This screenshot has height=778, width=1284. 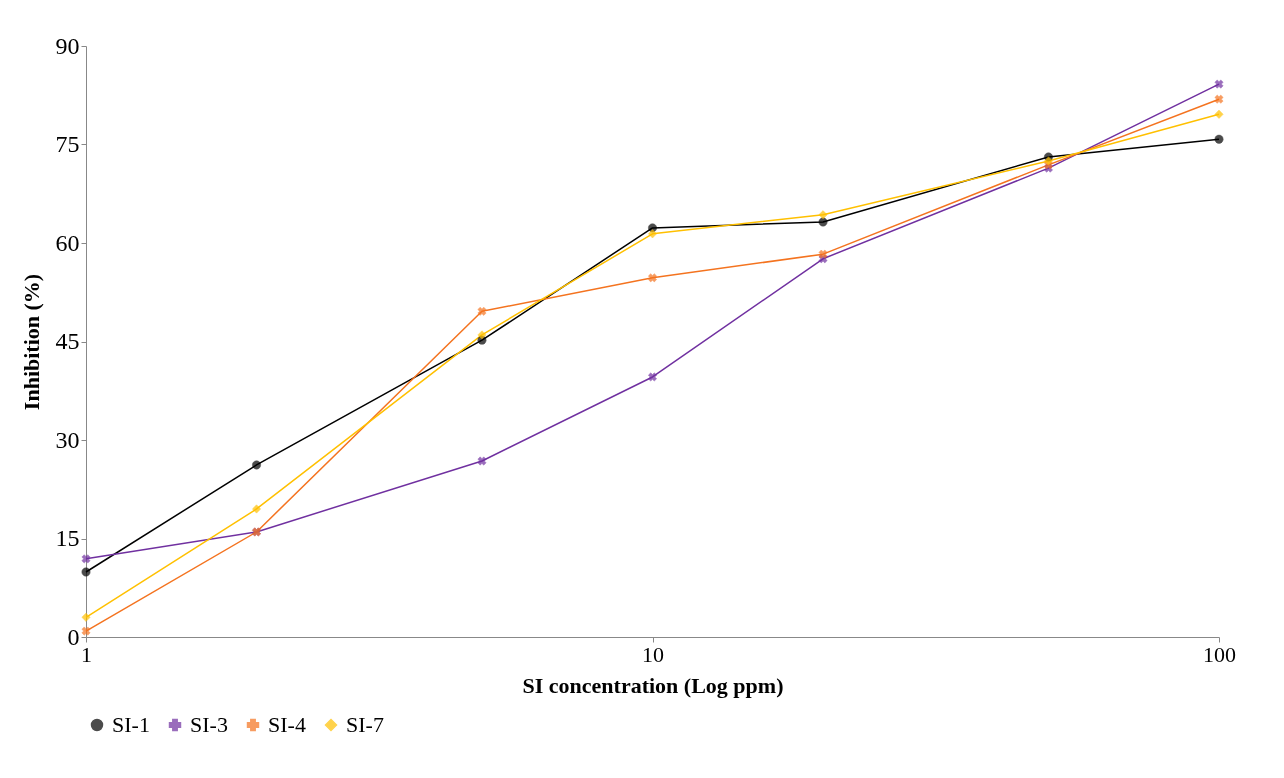 What do you see at coordinates (31, 342) in the screenshot?
I see `y-axis-title: Inhibition (%)` at bounding box center [31, 342].